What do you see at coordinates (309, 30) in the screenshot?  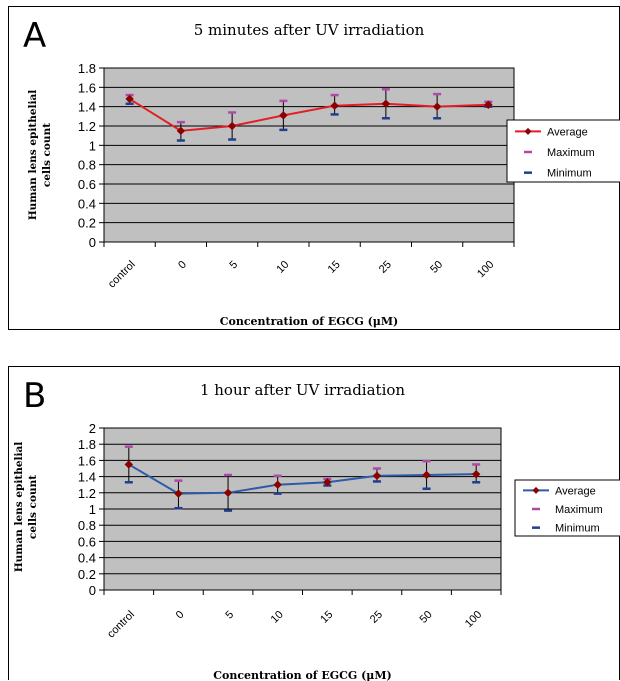 I see `chart-title: 5 minutes after UV irradiation` at bounding box center [309, 30].